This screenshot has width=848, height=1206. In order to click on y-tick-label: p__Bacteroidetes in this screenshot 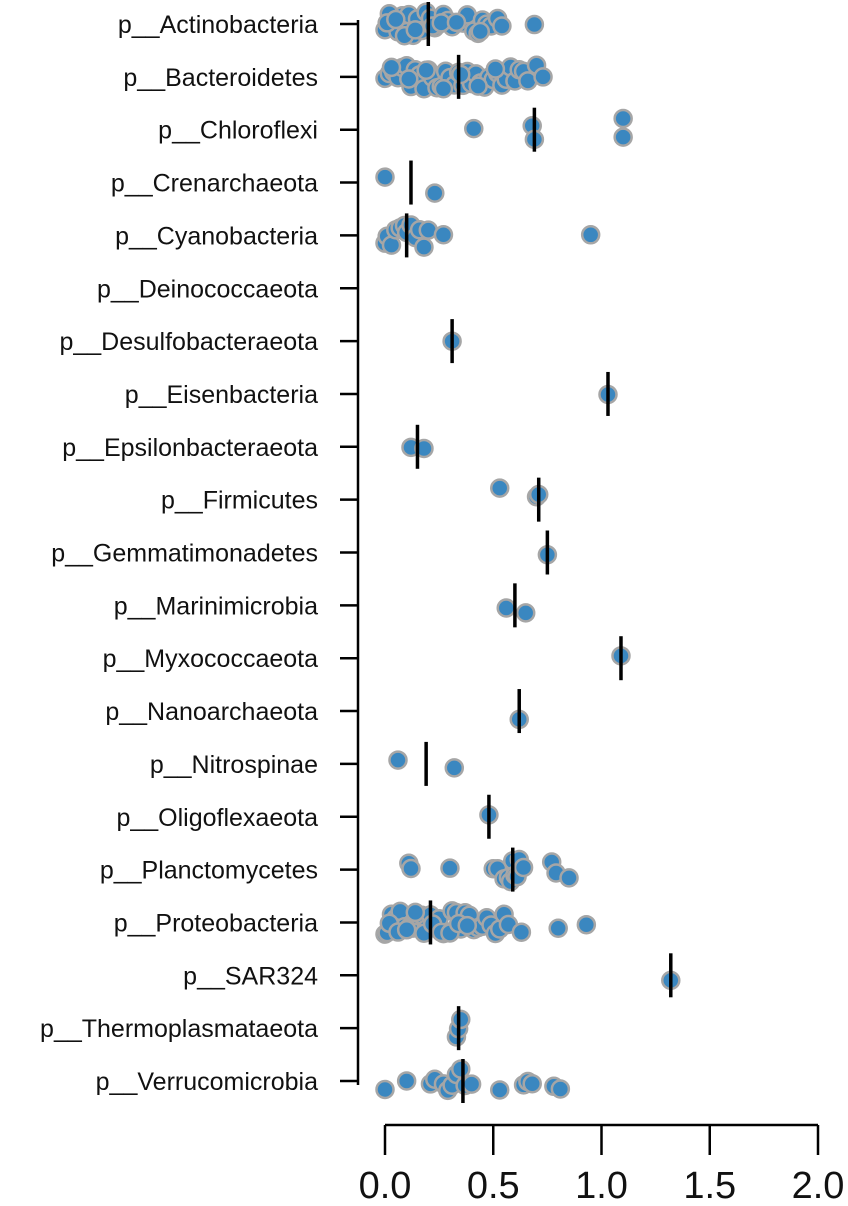, I will do `click(220, 78)`.